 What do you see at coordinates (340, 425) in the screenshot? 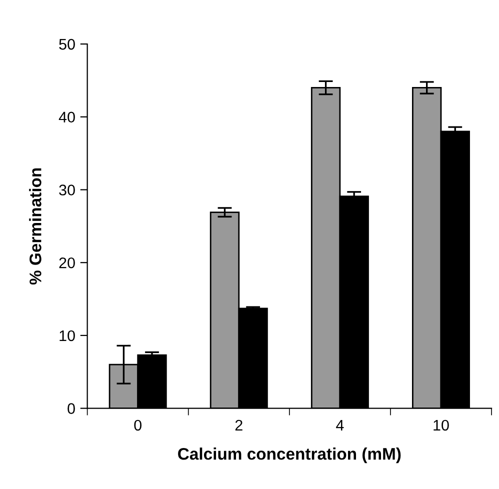
I see `x-tick-label: 4` at bounding box center [340, 425].